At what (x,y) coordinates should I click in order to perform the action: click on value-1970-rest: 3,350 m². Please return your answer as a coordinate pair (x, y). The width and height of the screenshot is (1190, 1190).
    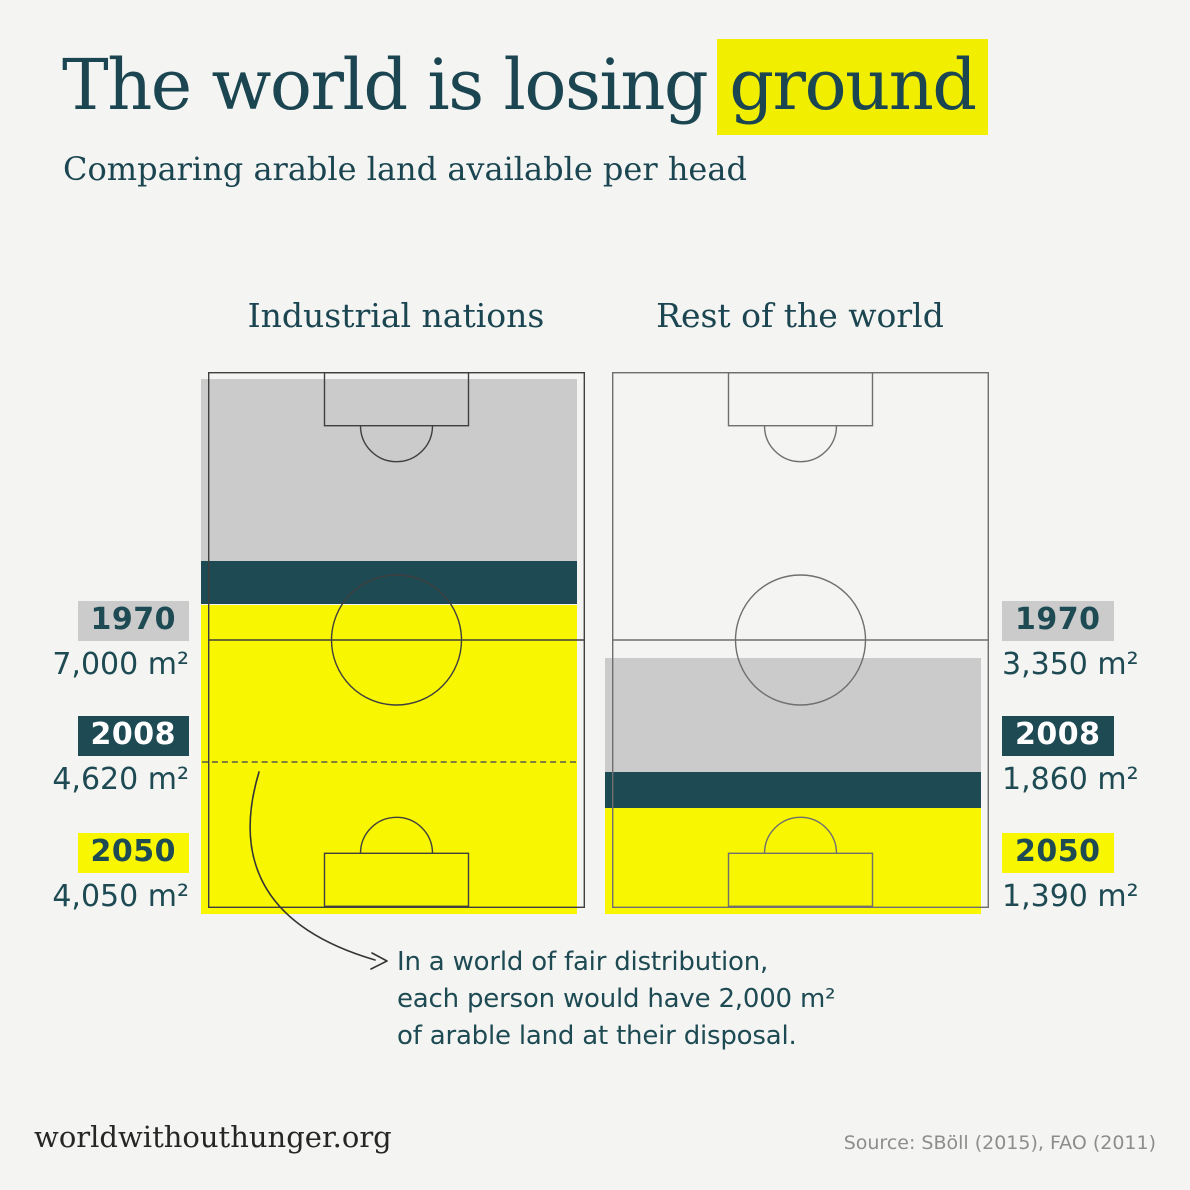
    Looking at the image, I should click on (1070, 664).